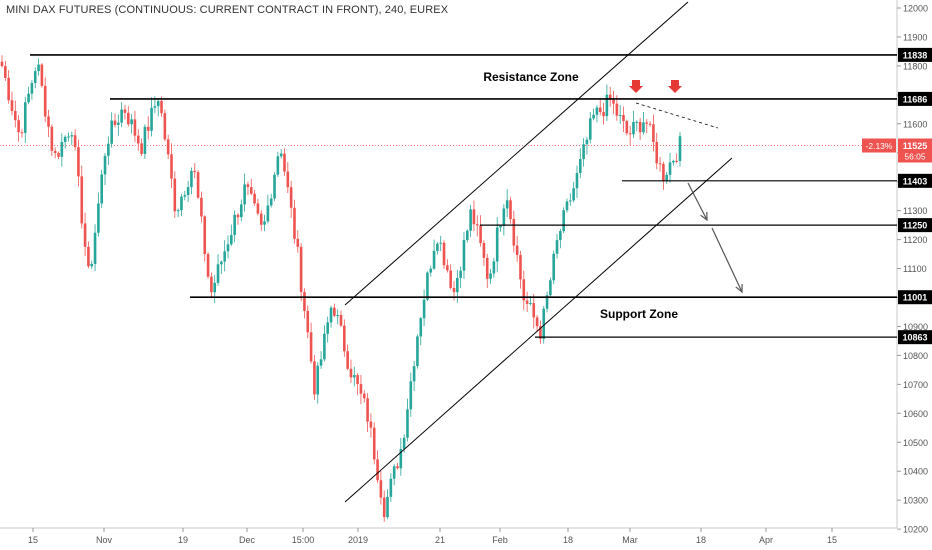 This screenshot has height=550, width=932. What do you see at coordinates (915, 146) in the screenshot?
I see `price-label: 11525` at bounding box center [915, 146].